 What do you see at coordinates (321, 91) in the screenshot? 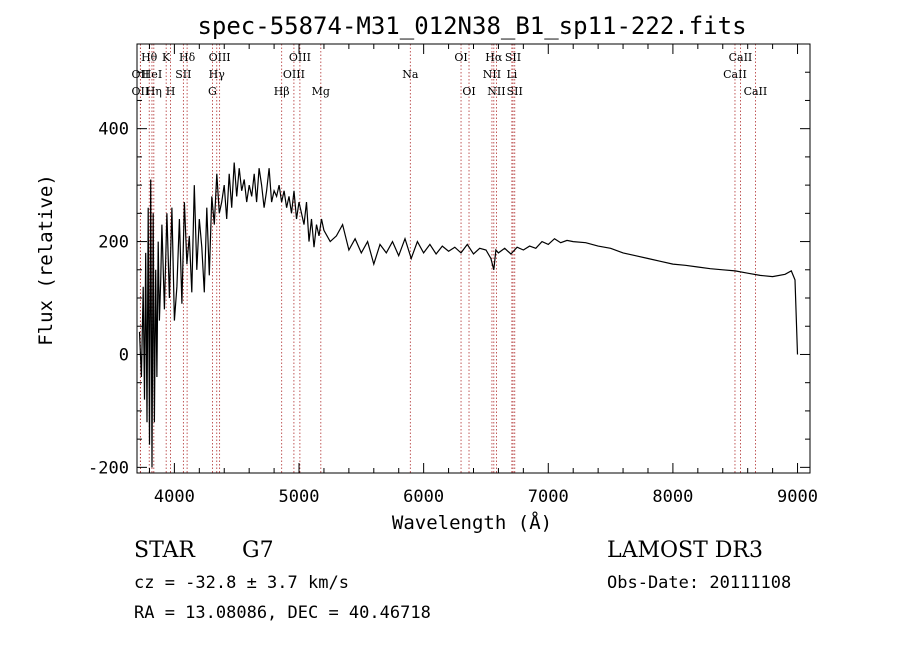
I see `marker-label-15: Mg` at bounding box center [321, 91].